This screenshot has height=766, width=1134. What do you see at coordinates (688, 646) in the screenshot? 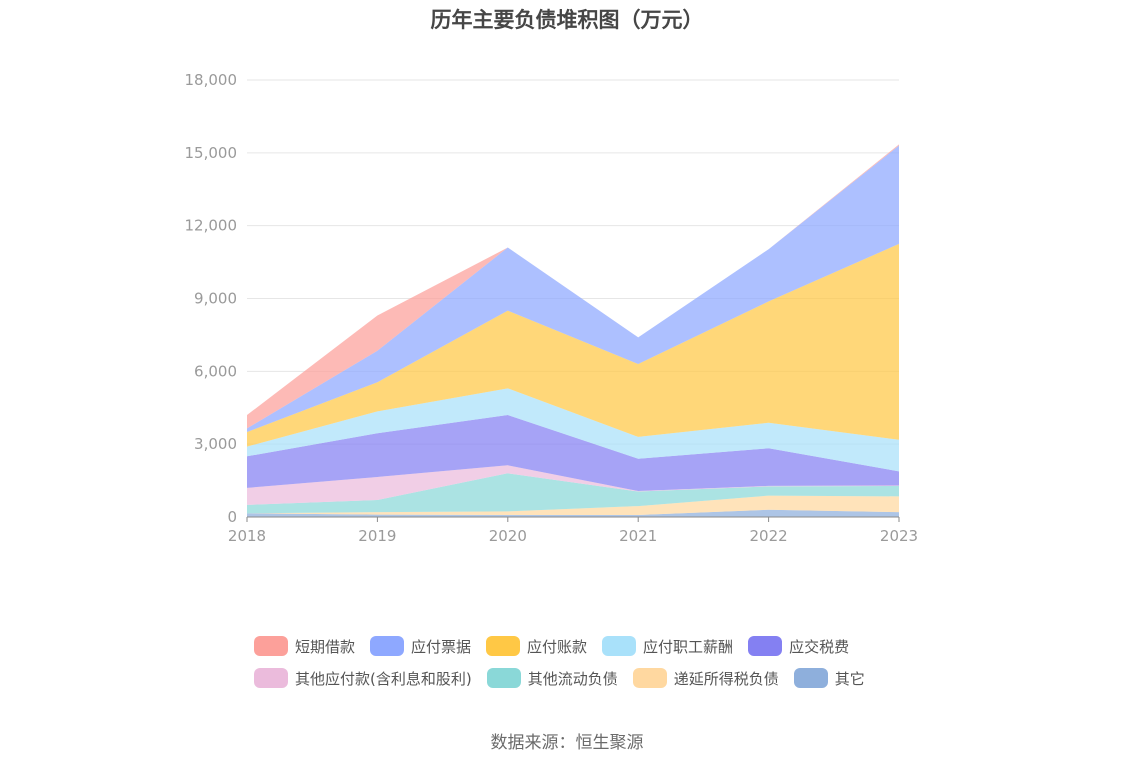
I see `legend-label: 应付职工薪酬` at bounding box center [688, 646].